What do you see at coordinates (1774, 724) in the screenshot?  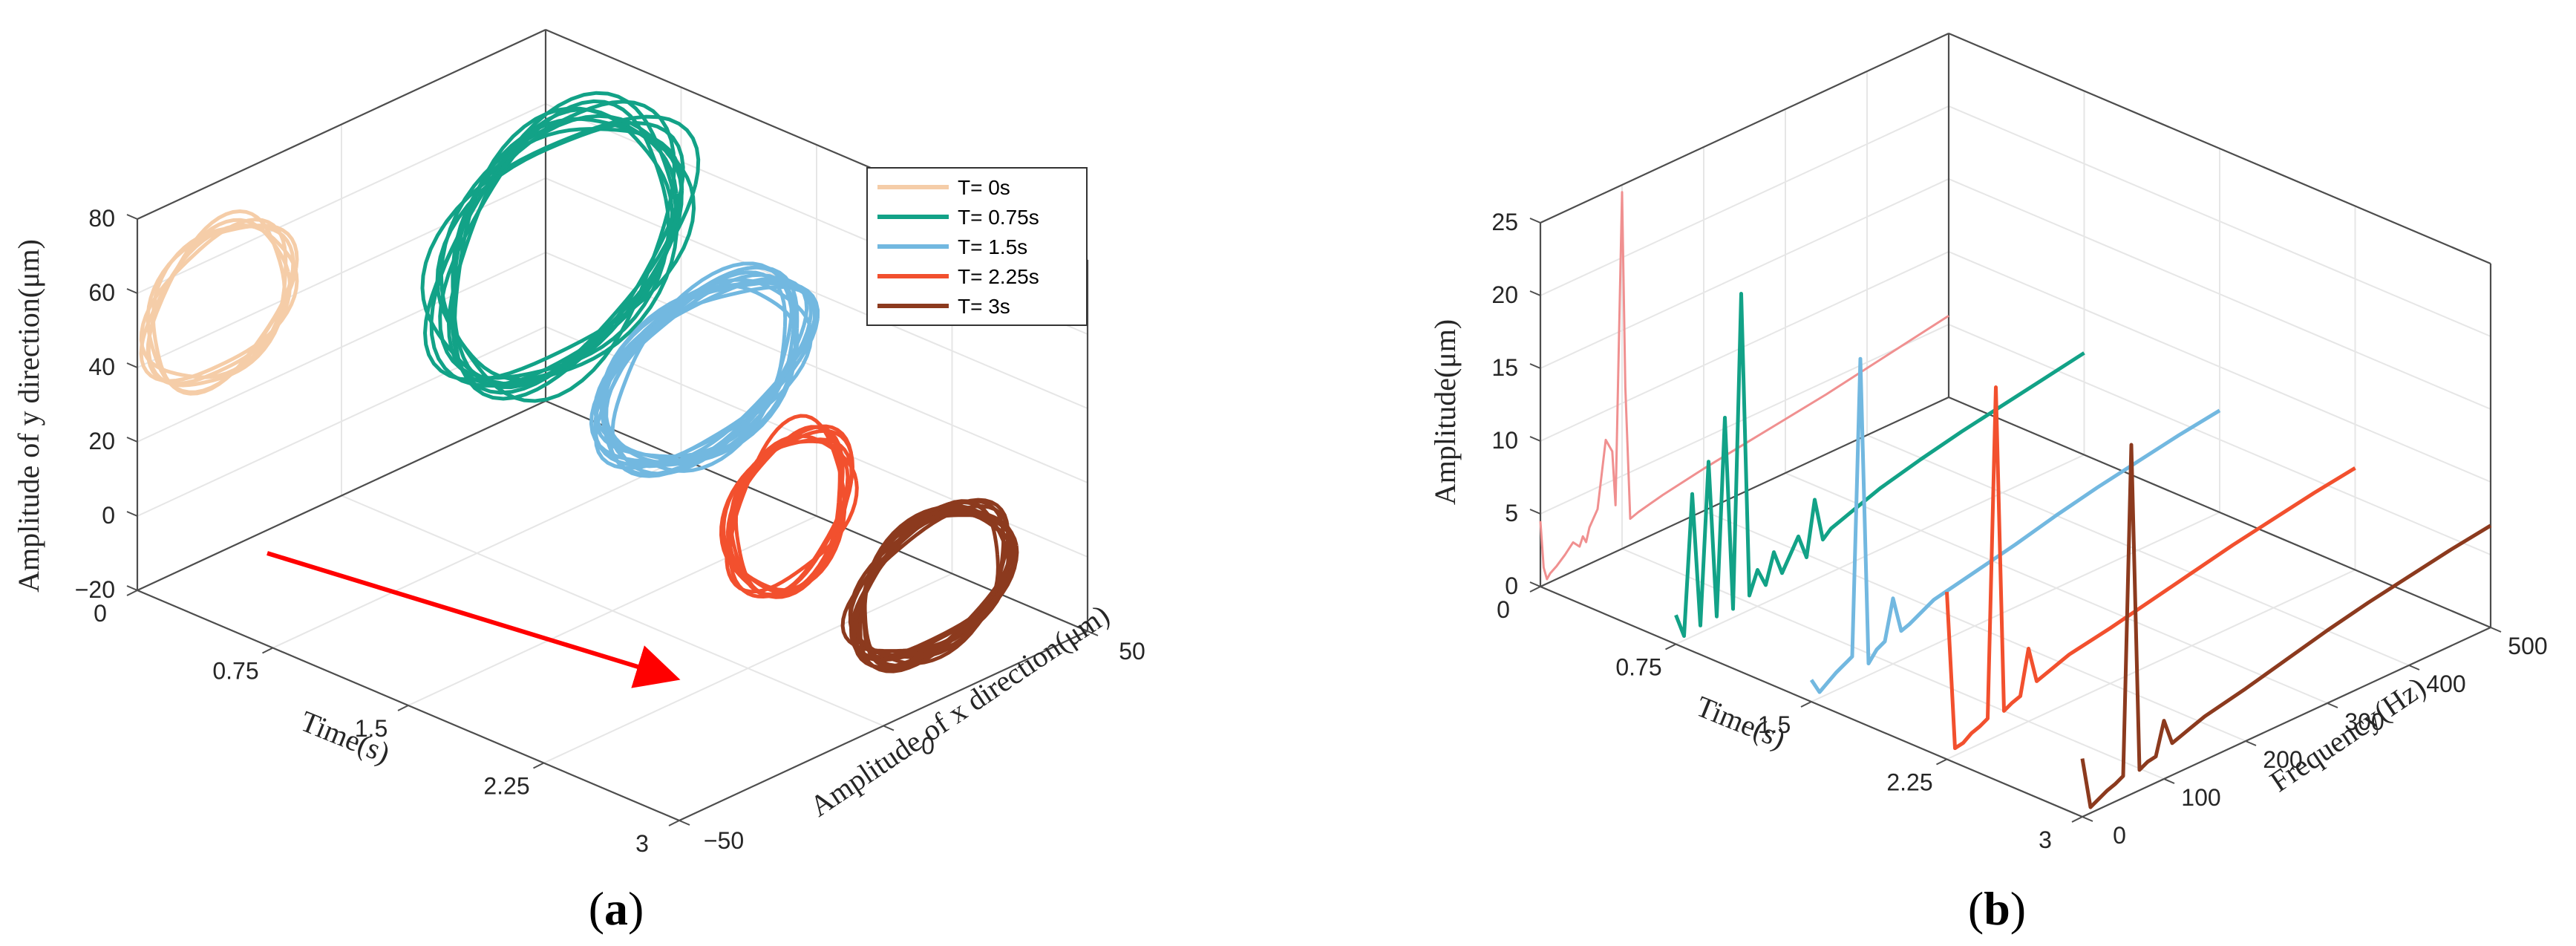 I see `panel-b-time-tick-label: 1.5` at bounding box center [1774, 724].